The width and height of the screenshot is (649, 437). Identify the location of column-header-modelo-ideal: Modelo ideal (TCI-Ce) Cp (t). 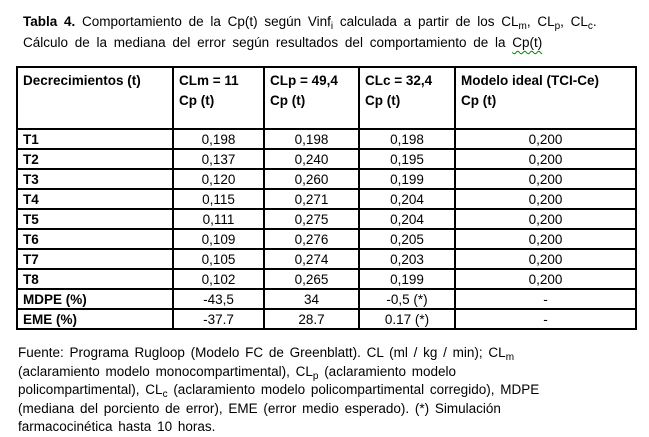
(545, 98).